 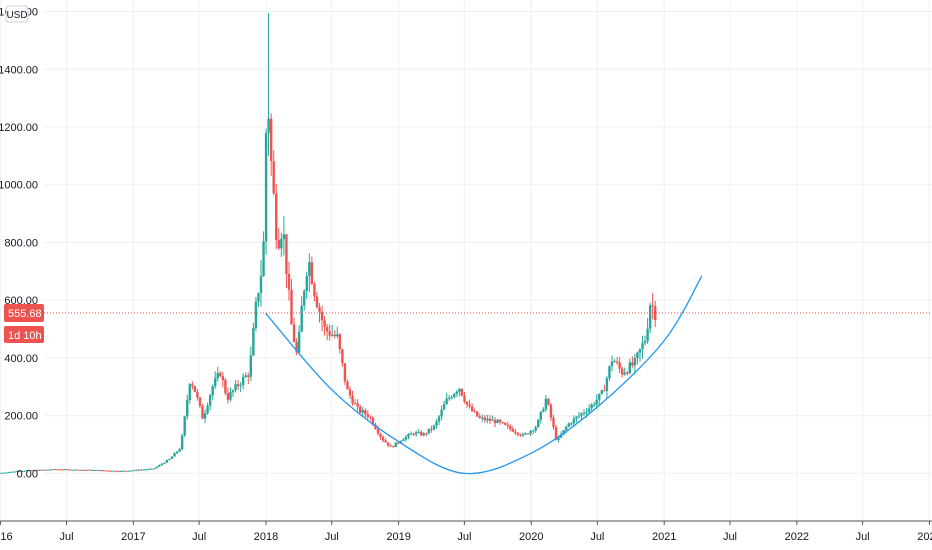 I want to click on y-tick-label: 0.00, so click(x=27, y=474).